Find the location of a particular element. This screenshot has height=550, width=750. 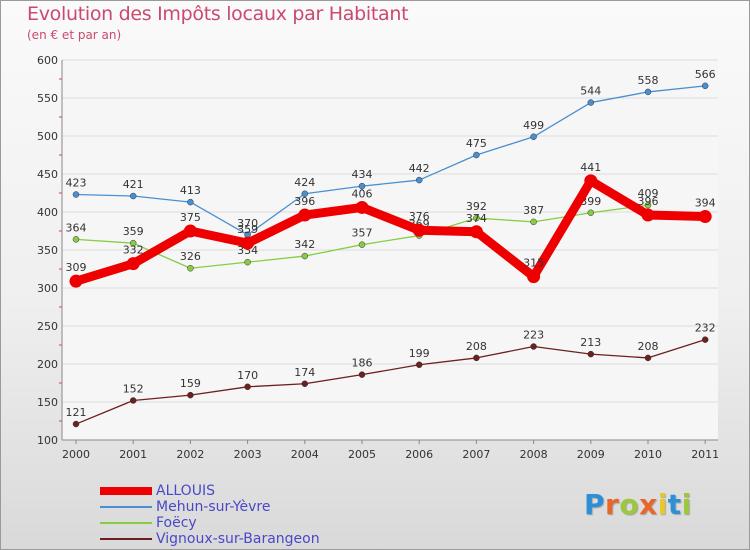

logo-letter: t is located at coordinates (674, 504).